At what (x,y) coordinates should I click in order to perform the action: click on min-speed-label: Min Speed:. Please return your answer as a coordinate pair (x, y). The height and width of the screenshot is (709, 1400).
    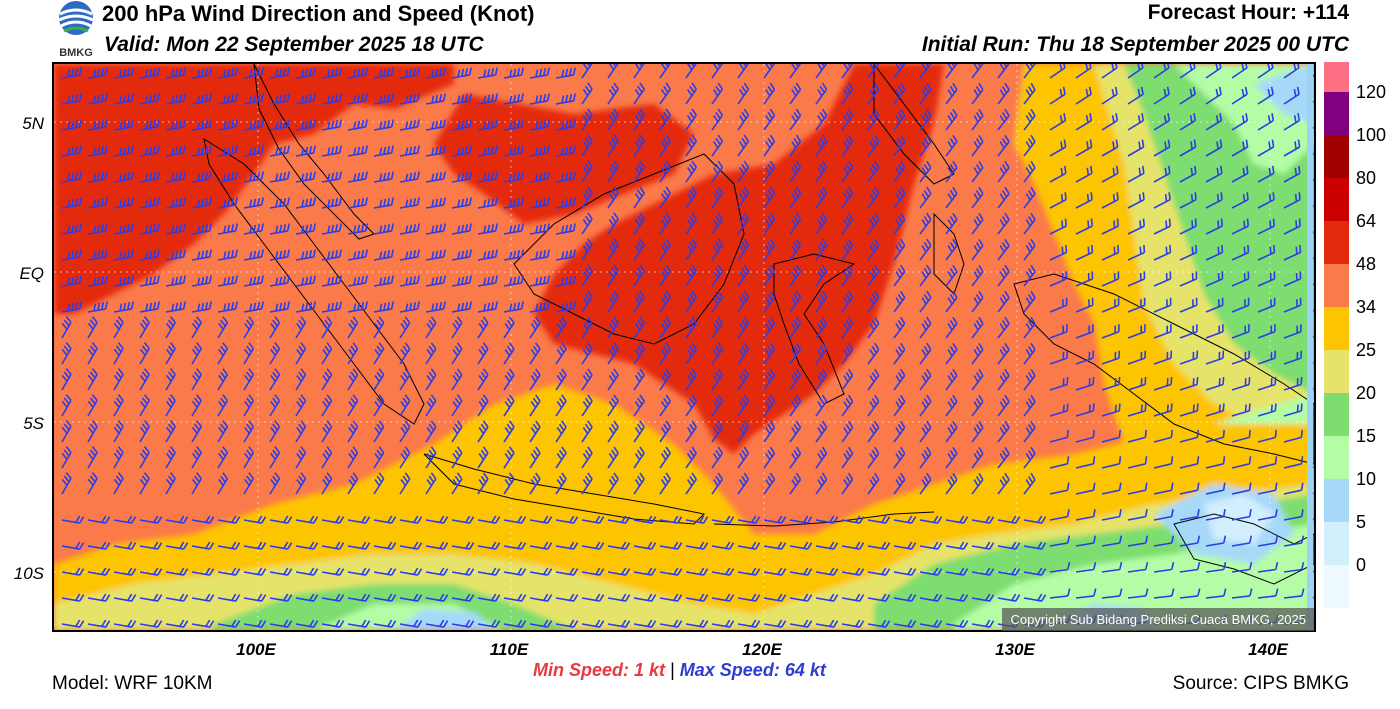
    Looking at the image, I should click on (581, 670).